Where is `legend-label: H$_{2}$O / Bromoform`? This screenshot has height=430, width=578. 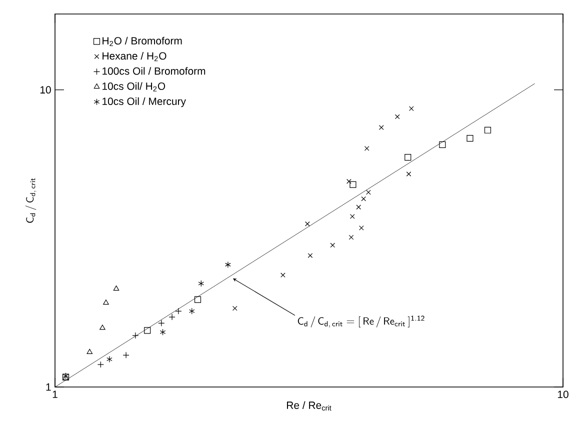 legend-label: H$_{2}$O / Bromoform is located at coordinates (142, 41).